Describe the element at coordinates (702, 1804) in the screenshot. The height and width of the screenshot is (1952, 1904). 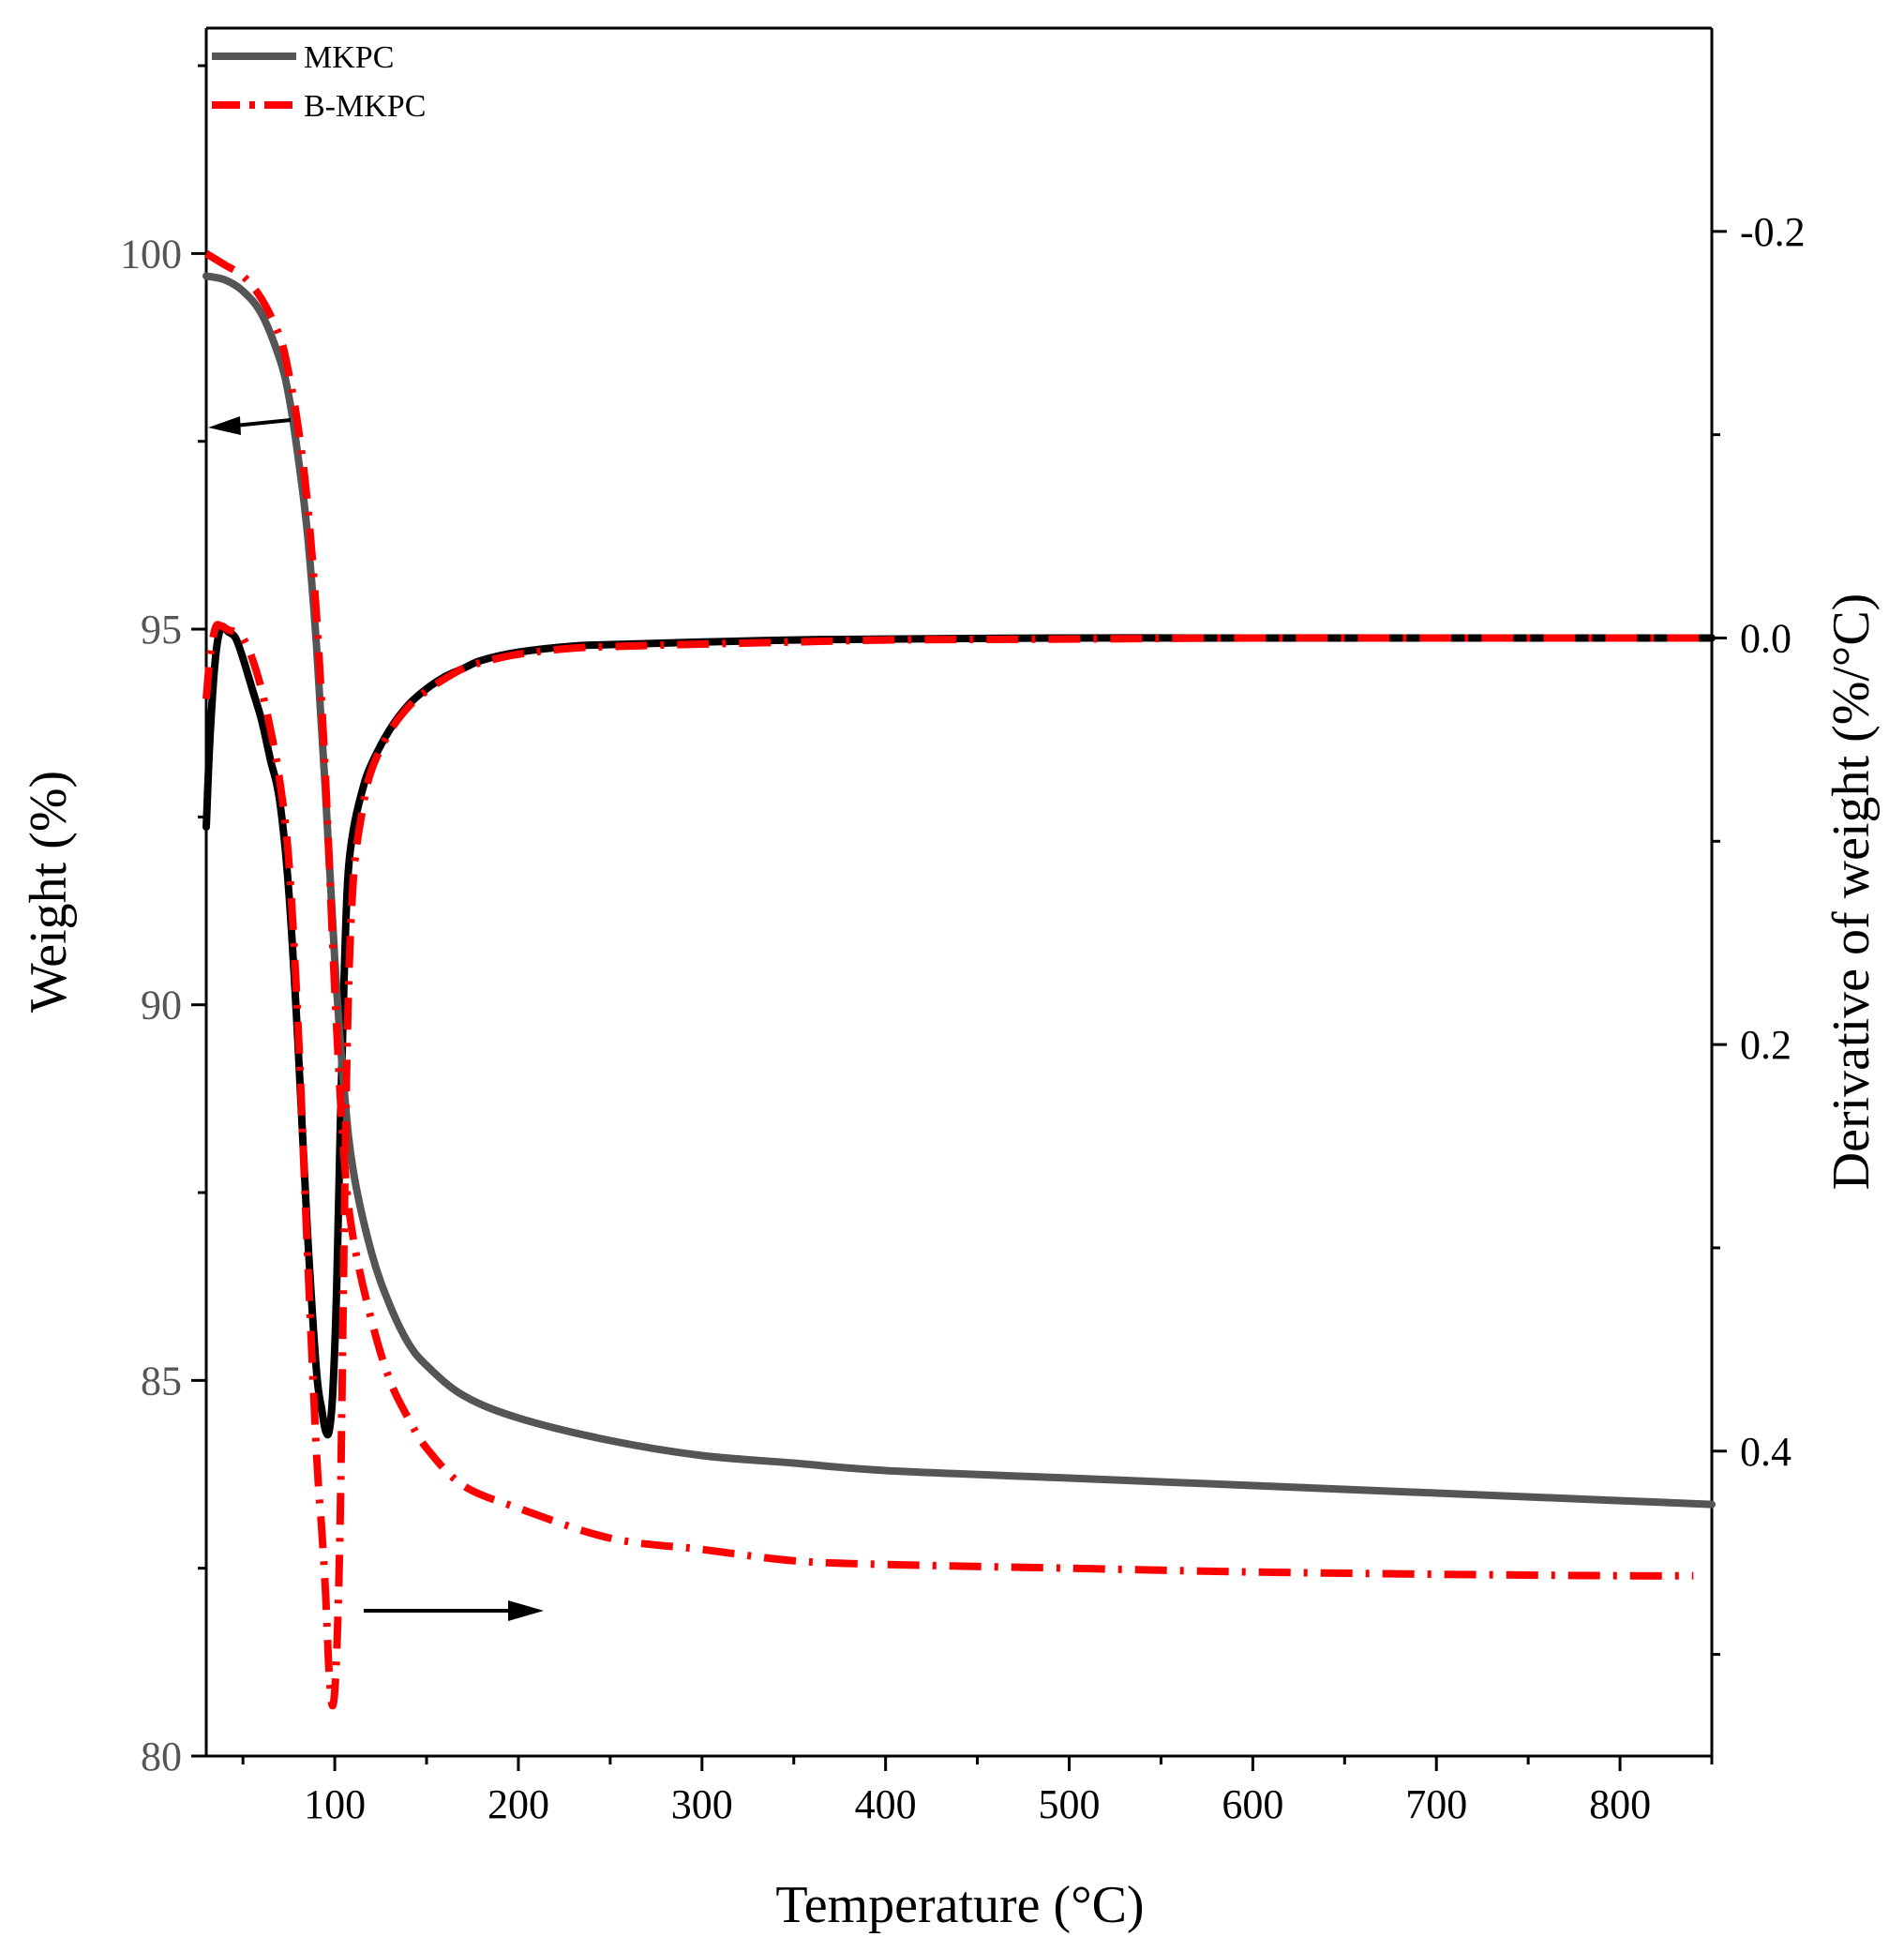
I see `x-tick-label-300: 300` at that location.